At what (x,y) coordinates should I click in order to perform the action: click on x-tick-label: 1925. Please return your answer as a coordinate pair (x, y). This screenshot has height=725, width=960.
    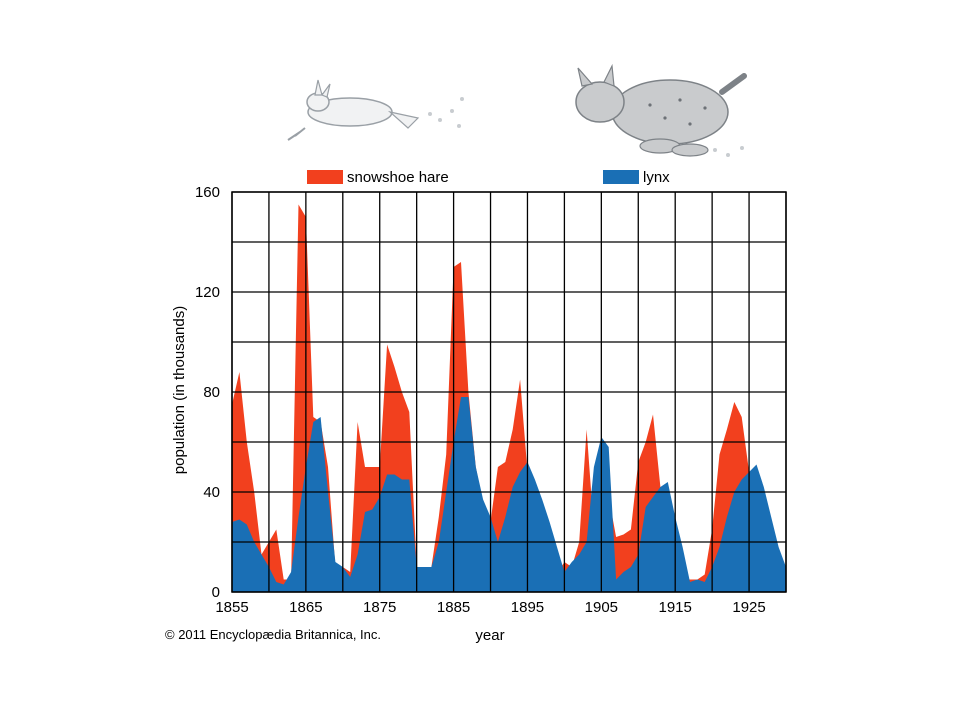
    Looking at the image, I should click on (748, 607).